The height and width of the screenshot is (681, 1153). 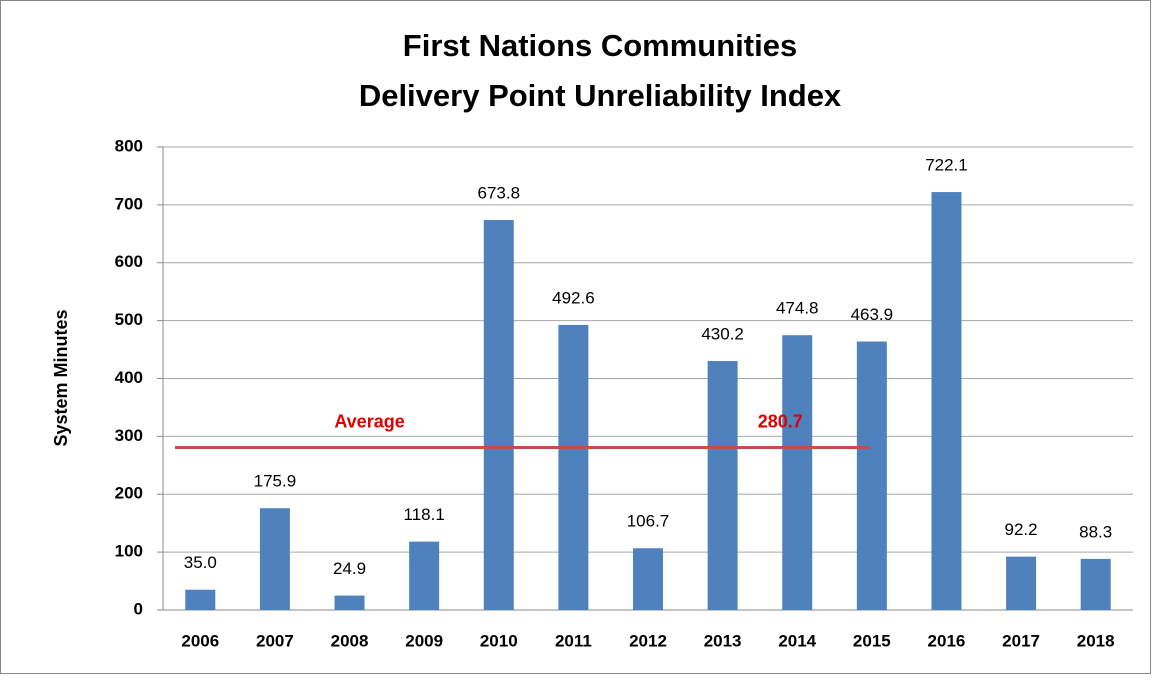 What do you see at coordinates (648, 521) in the screenshot?
I see `value-label: 106.7` at bounding box center [648, 521].